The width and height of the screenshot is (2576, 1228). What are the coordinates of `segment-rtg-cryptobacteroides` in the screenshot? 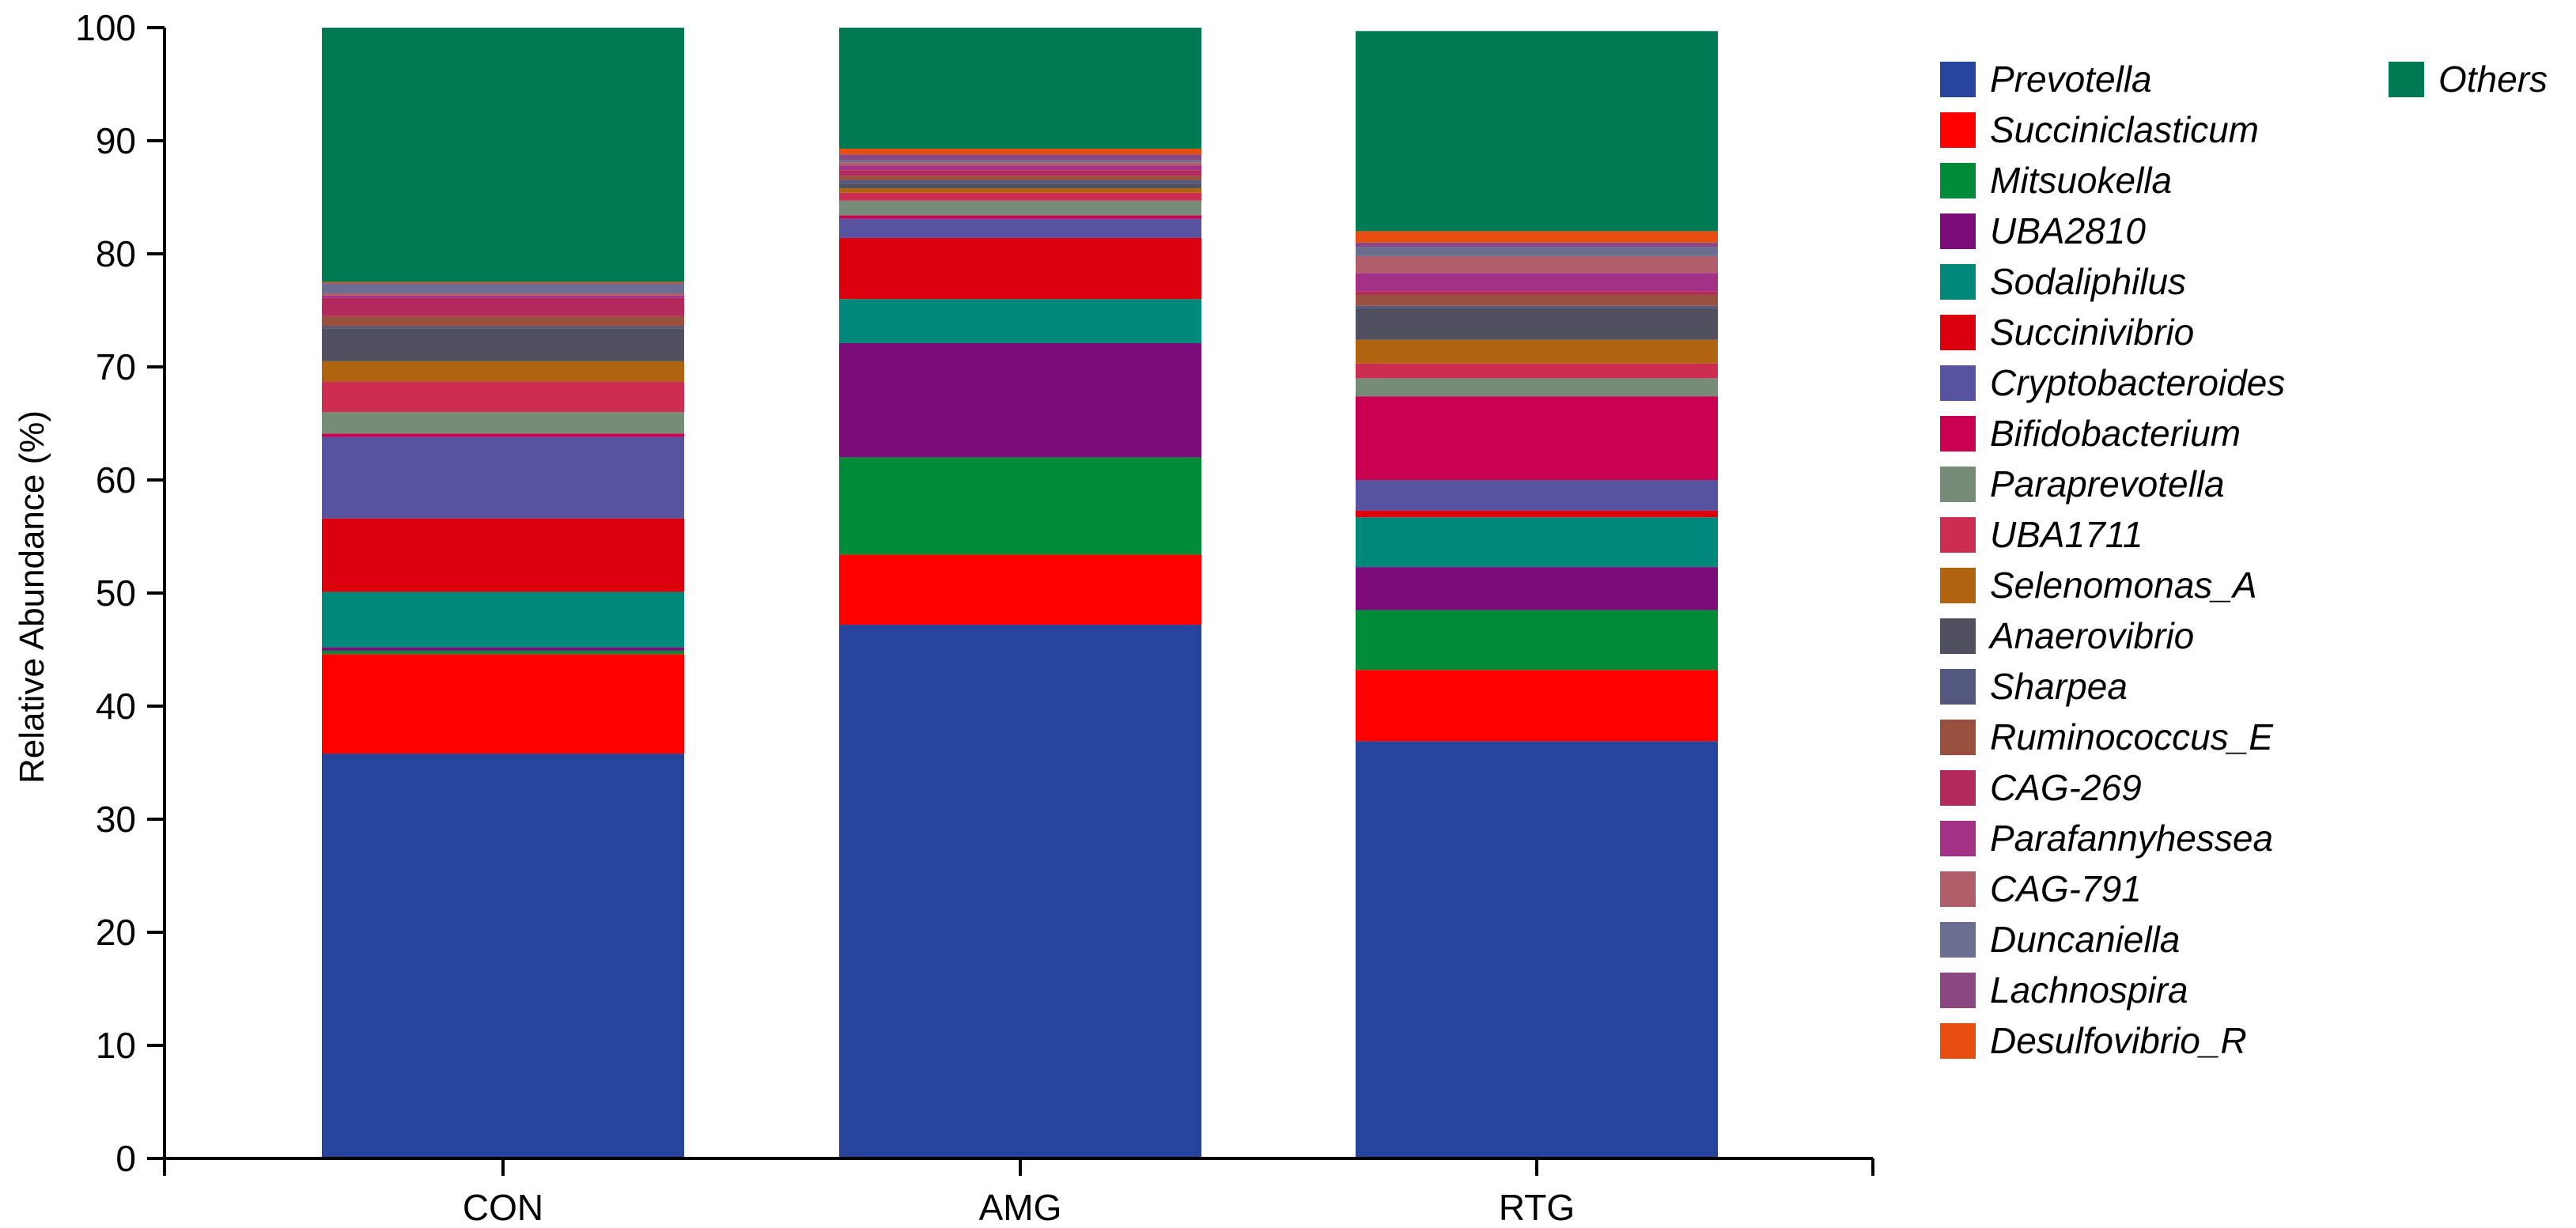 It's located at (1537, 496).